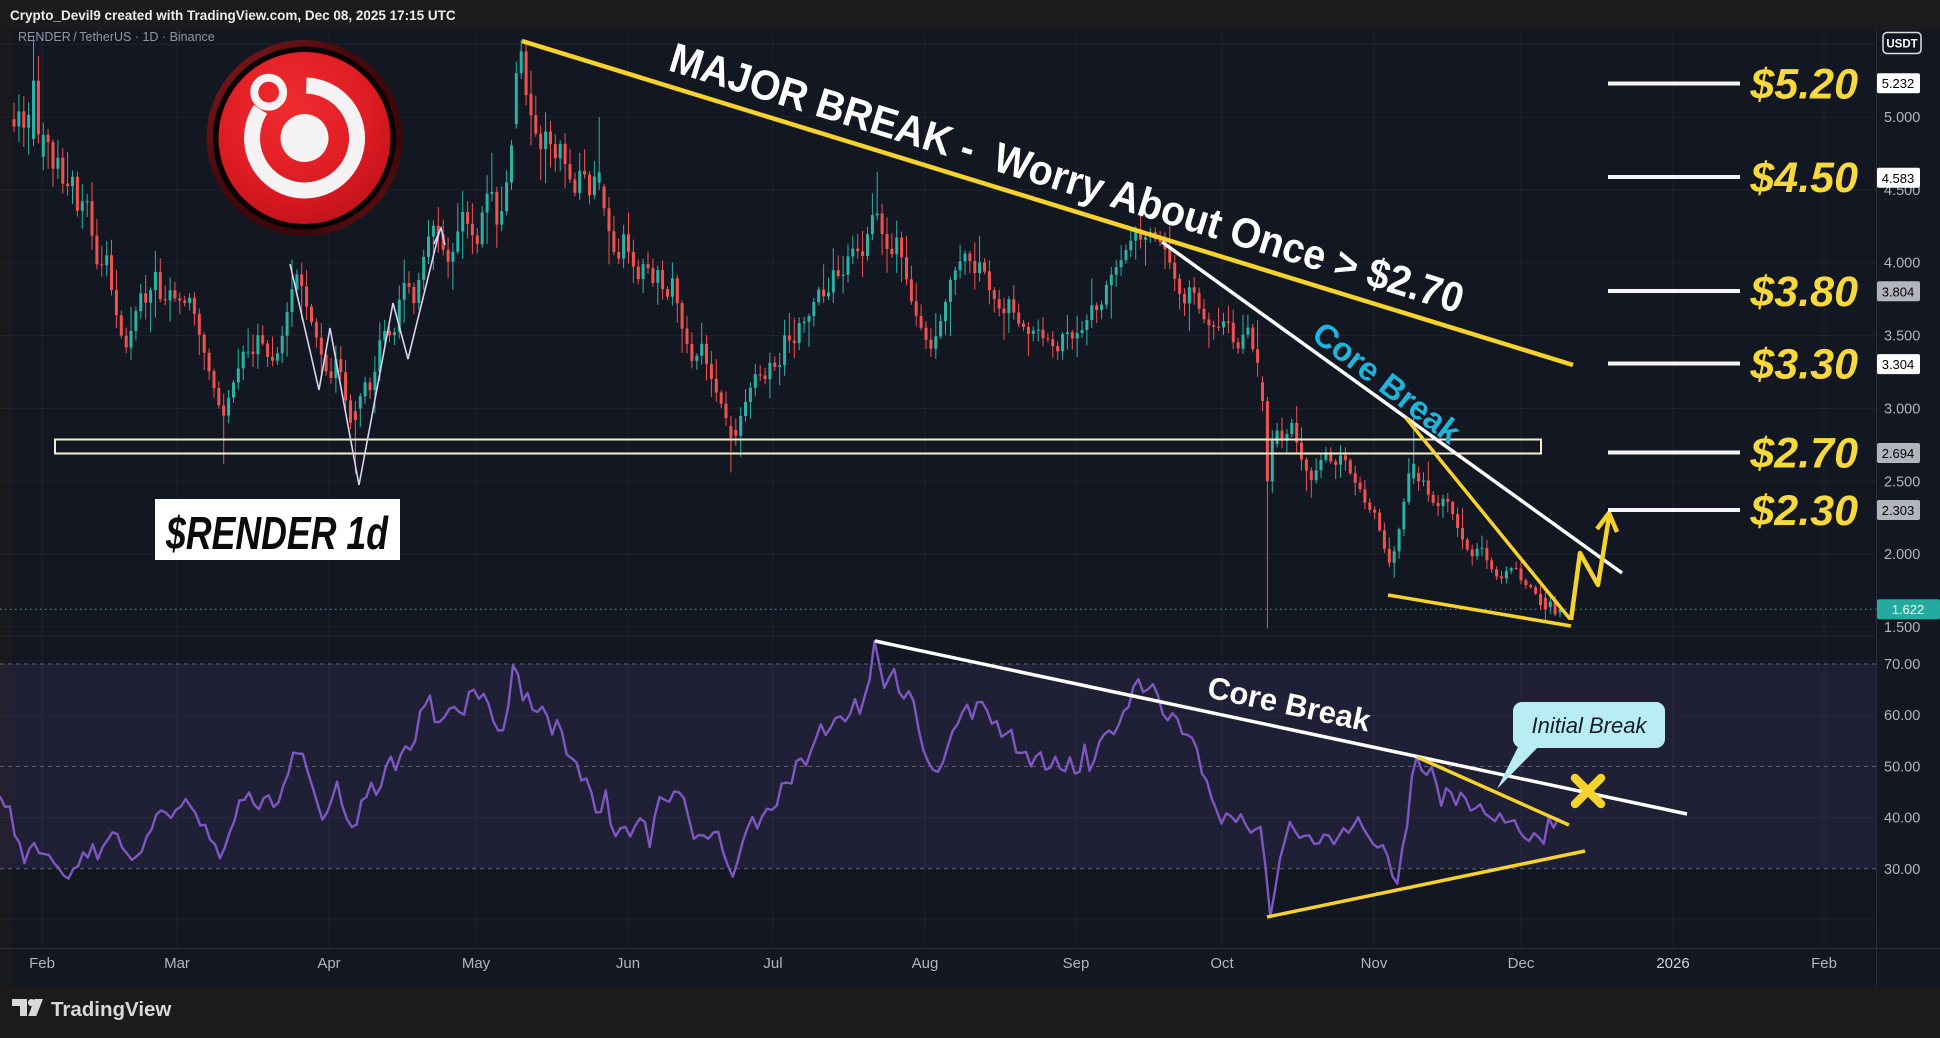 This screenshot has width=1940, height=1038. What do you see at coordinates (476, 963) in the screenshot?
I see `svg-text: May` at bounding box center [476, 963].